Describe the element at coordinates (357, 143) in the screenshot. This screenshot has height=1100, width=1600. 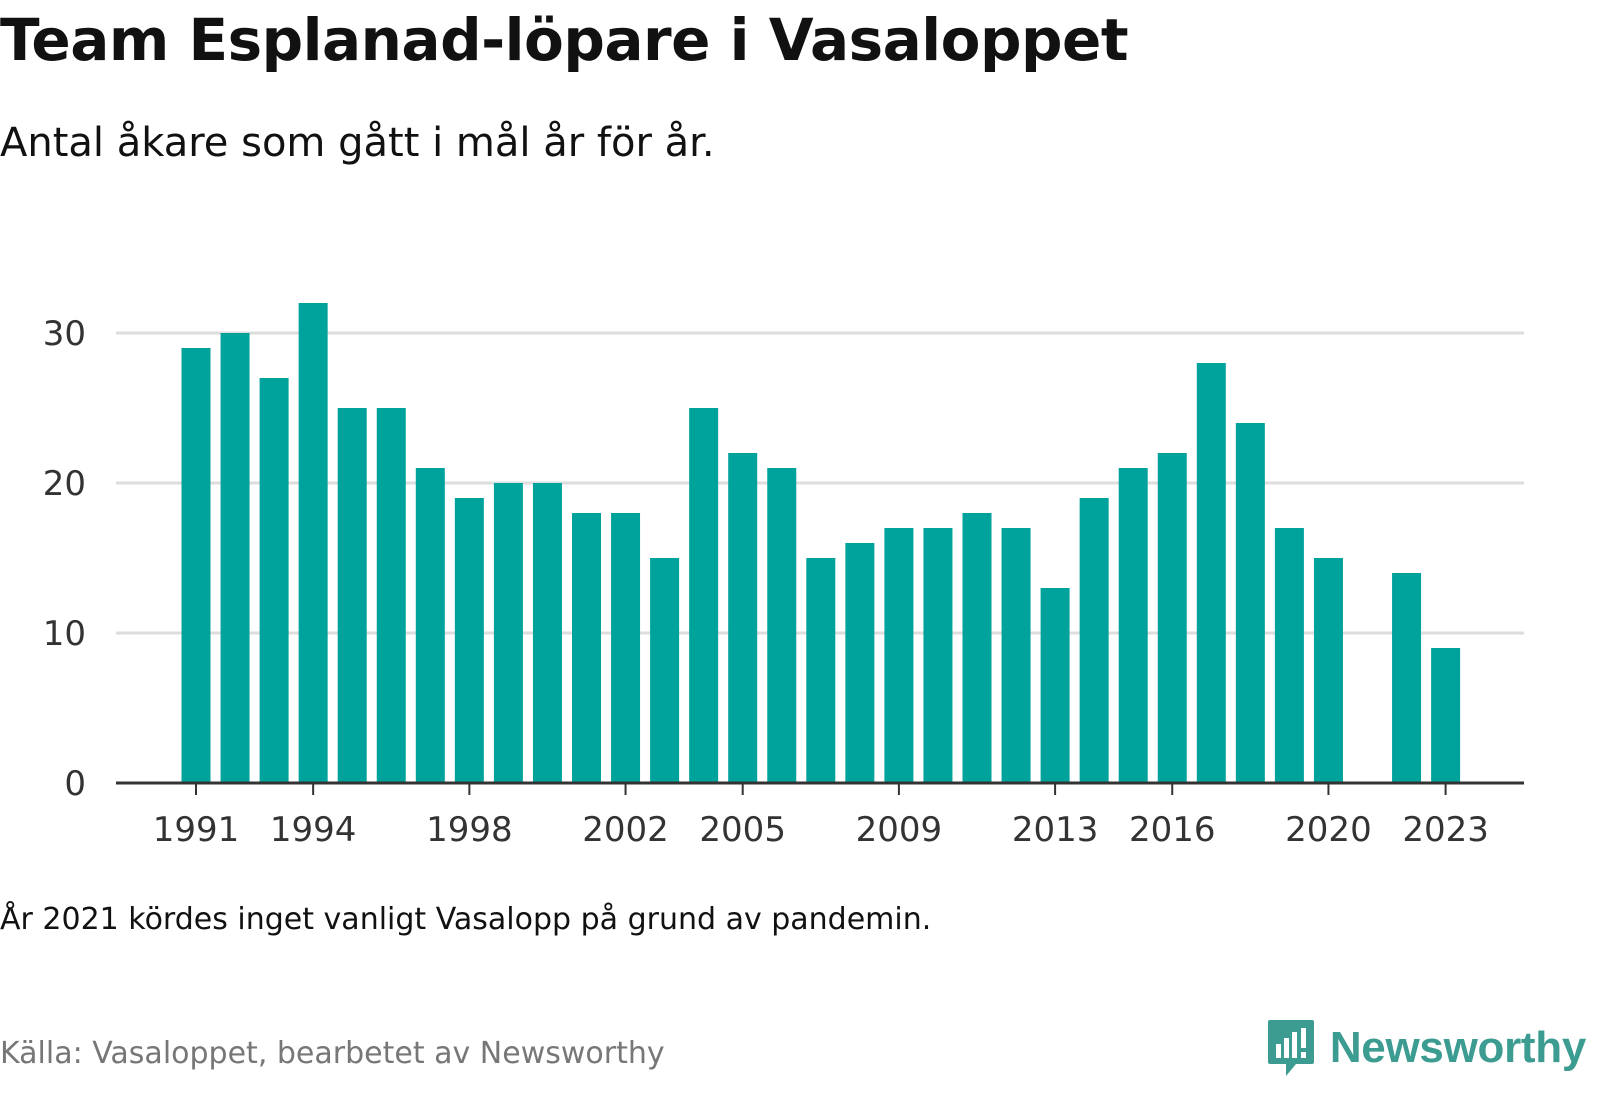
I see `chart-subtitle: Antal åkare som gått i mål år för år.` at that location.